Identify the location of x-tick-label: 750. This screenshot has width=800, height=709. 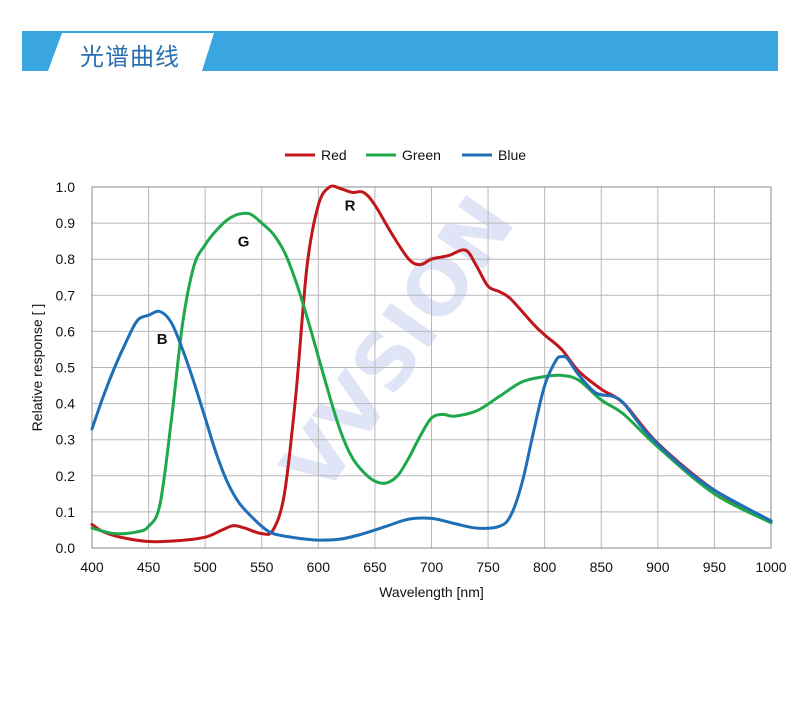
(488, 567).